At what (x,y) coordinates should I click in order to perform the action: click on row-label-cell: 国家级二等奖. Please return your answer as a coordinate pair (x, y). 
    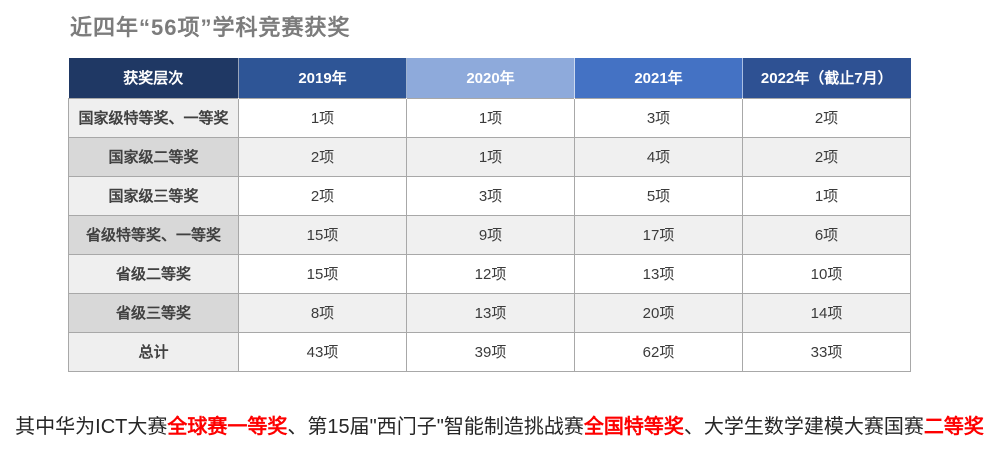
    Looking at the image, I should click on (153, 156).